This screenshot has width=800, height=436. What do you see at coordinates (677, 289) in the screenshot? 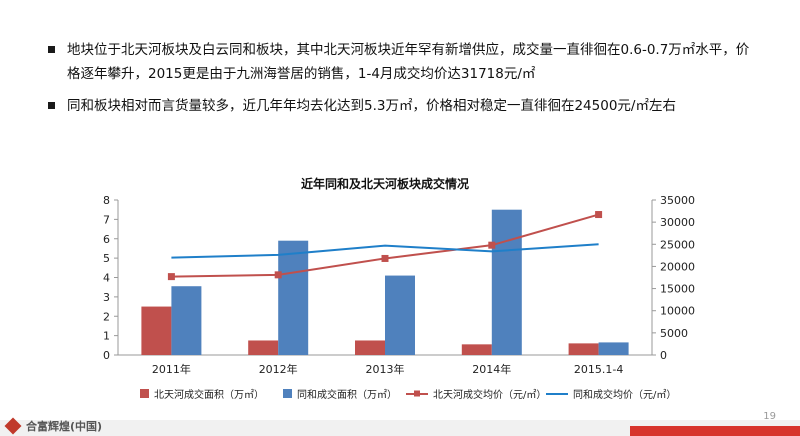
I see `y-right-tick-label: 15000` at bounding box center [677, 289].